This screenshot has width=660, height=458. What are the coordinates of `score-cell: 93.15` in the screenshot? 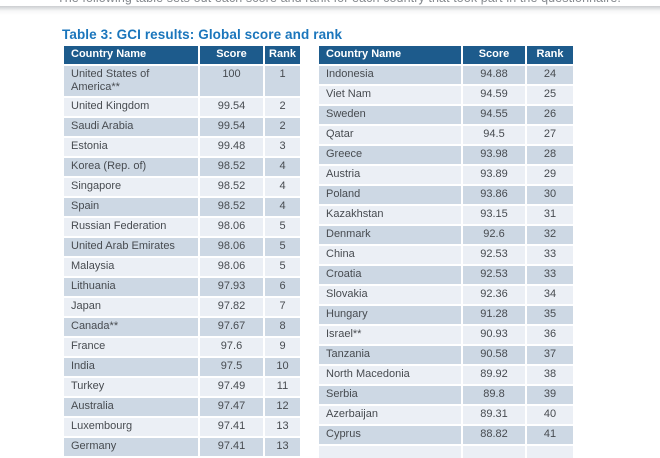 It's located at (494, 215).